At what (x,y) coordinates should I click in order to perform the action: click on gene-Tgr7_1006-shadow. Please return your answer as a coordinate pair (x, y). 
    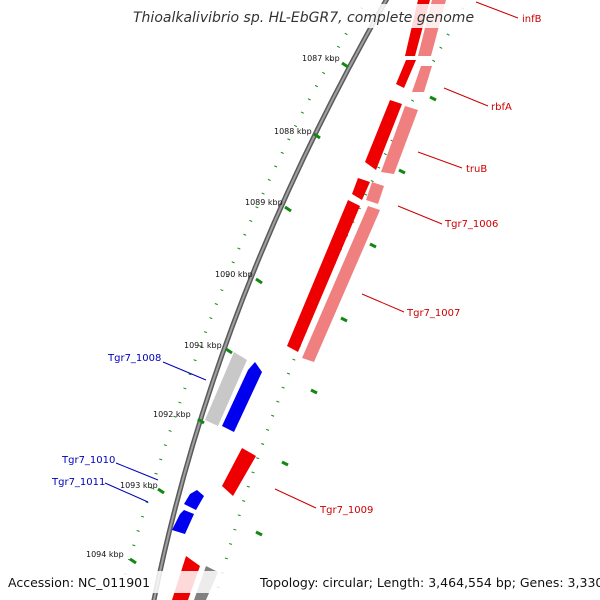
    Looking at the image, I should click on (375, 193).